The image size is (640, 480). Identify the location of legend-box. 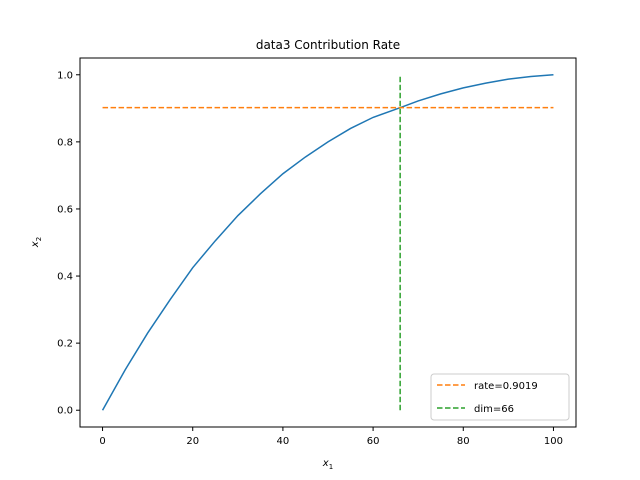
(500, 397).